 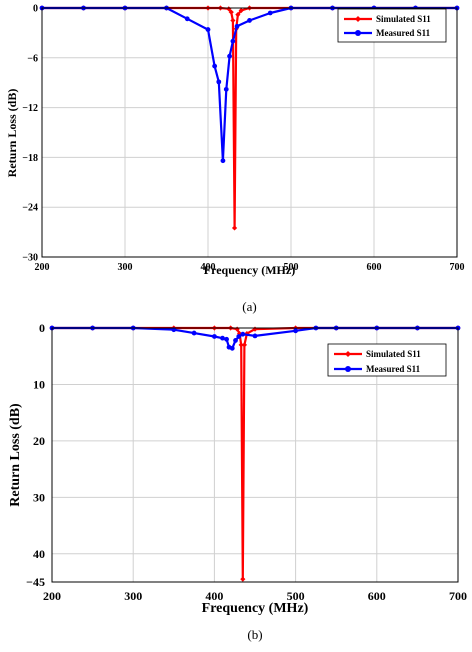 I want to click on y-tick-label: −45, so click(x=35, y=582).